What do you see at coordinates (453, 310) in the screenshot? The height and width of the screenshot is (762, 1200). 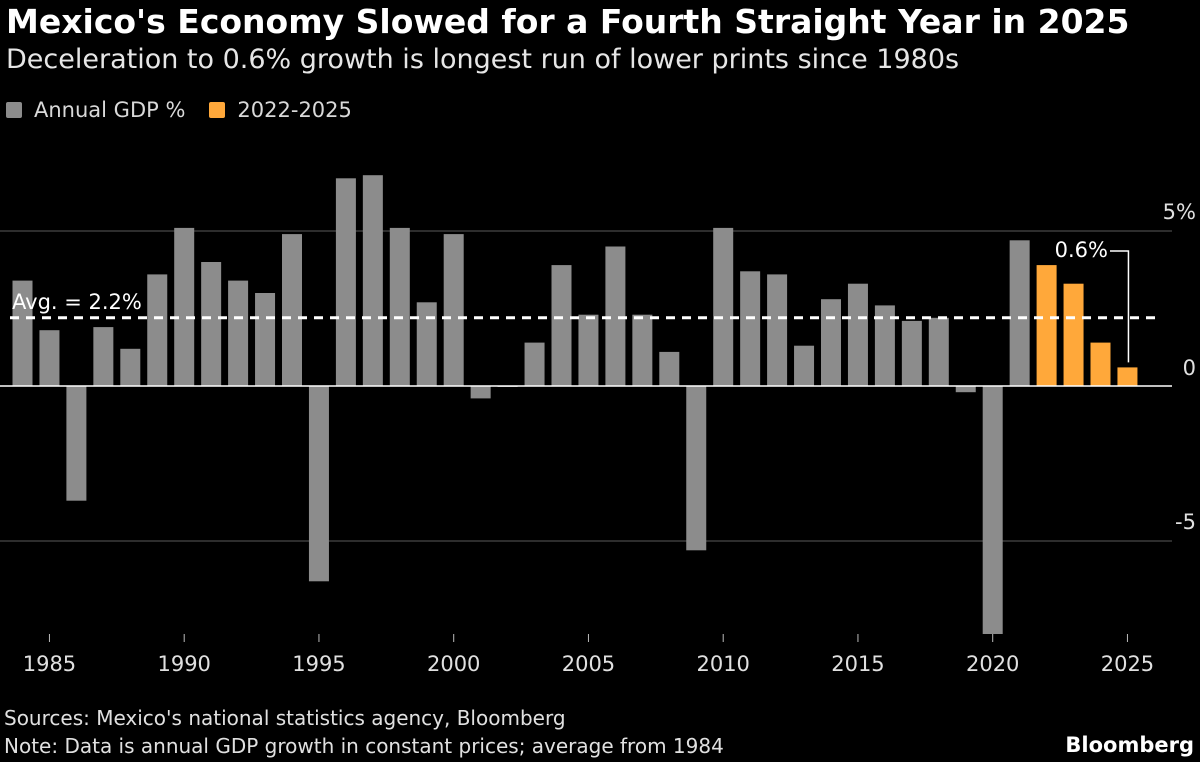 I see `bar-2000` at bounding box center [453, 310].